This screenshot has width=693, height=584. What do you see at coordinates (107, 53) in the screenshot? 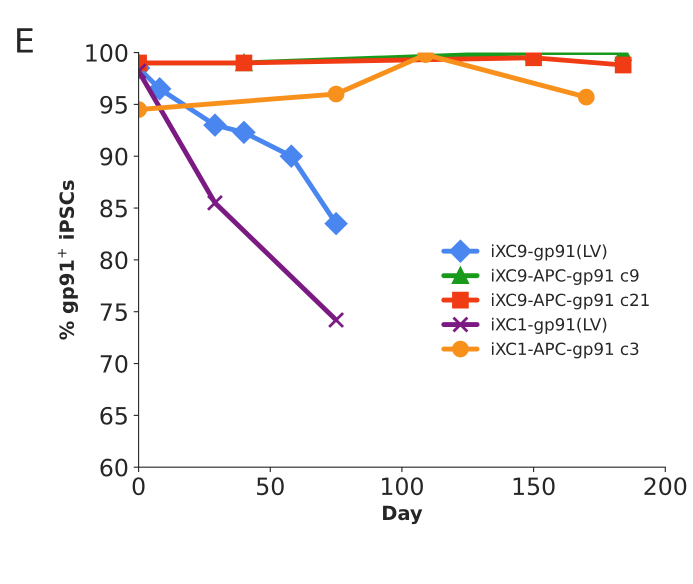
I see `y-tick-label: 100` at bounding box center [107, 53].